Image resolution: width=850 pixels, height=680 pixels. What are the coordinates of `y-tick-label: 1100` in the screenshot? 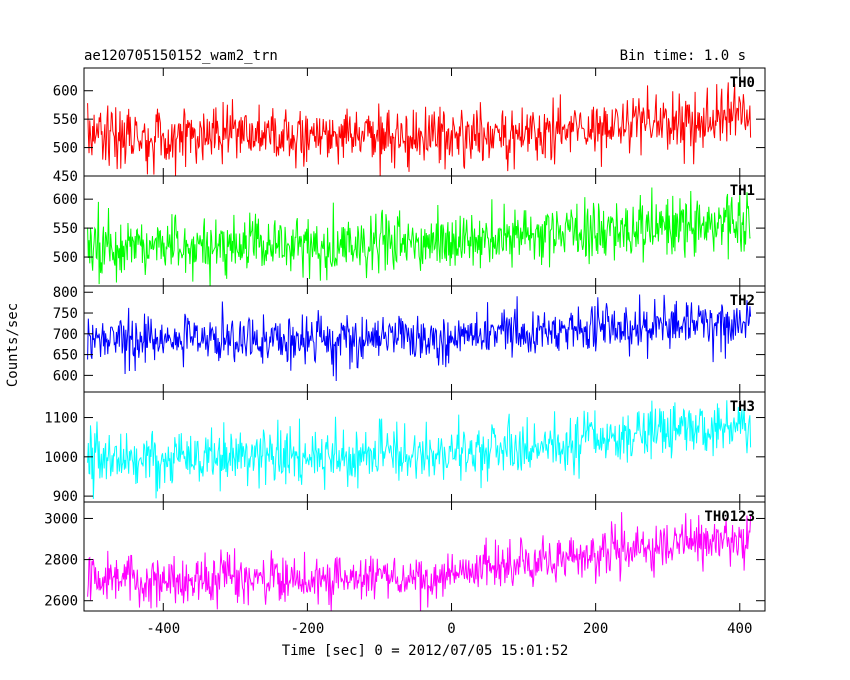 It's located at (61, 419).